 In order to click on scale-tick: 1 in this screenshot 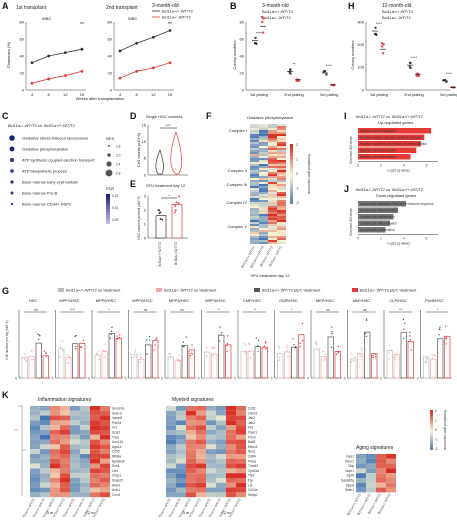, I will do `click(297, 160)`.